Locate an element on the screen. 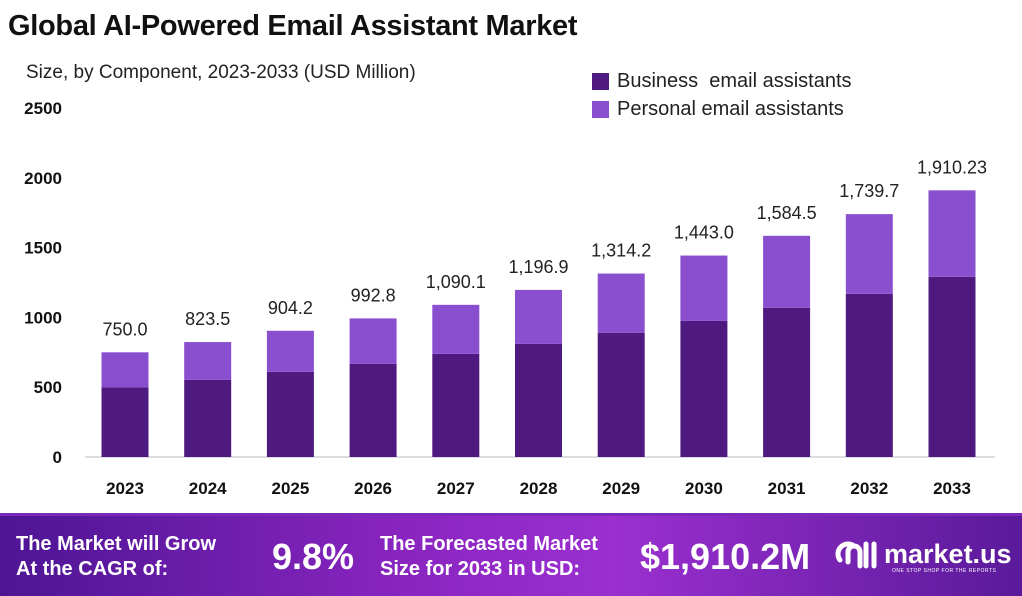 The height and width of the screenshot is (596, 1022). legend-item-business: Business email assistants is located at coordinates (722, 81).